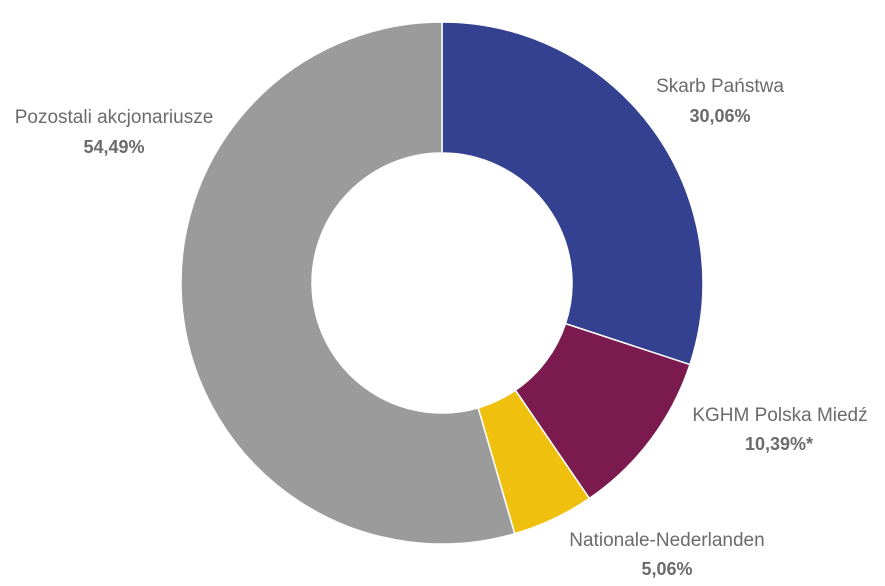 Image resolution: width=885 pixels, height=586 pixels. Describe the element at coordinates (666, 540) in the screenshot. I see `slice-name-nationale-nederlanden: Nationale-Nederlanden` at that location.